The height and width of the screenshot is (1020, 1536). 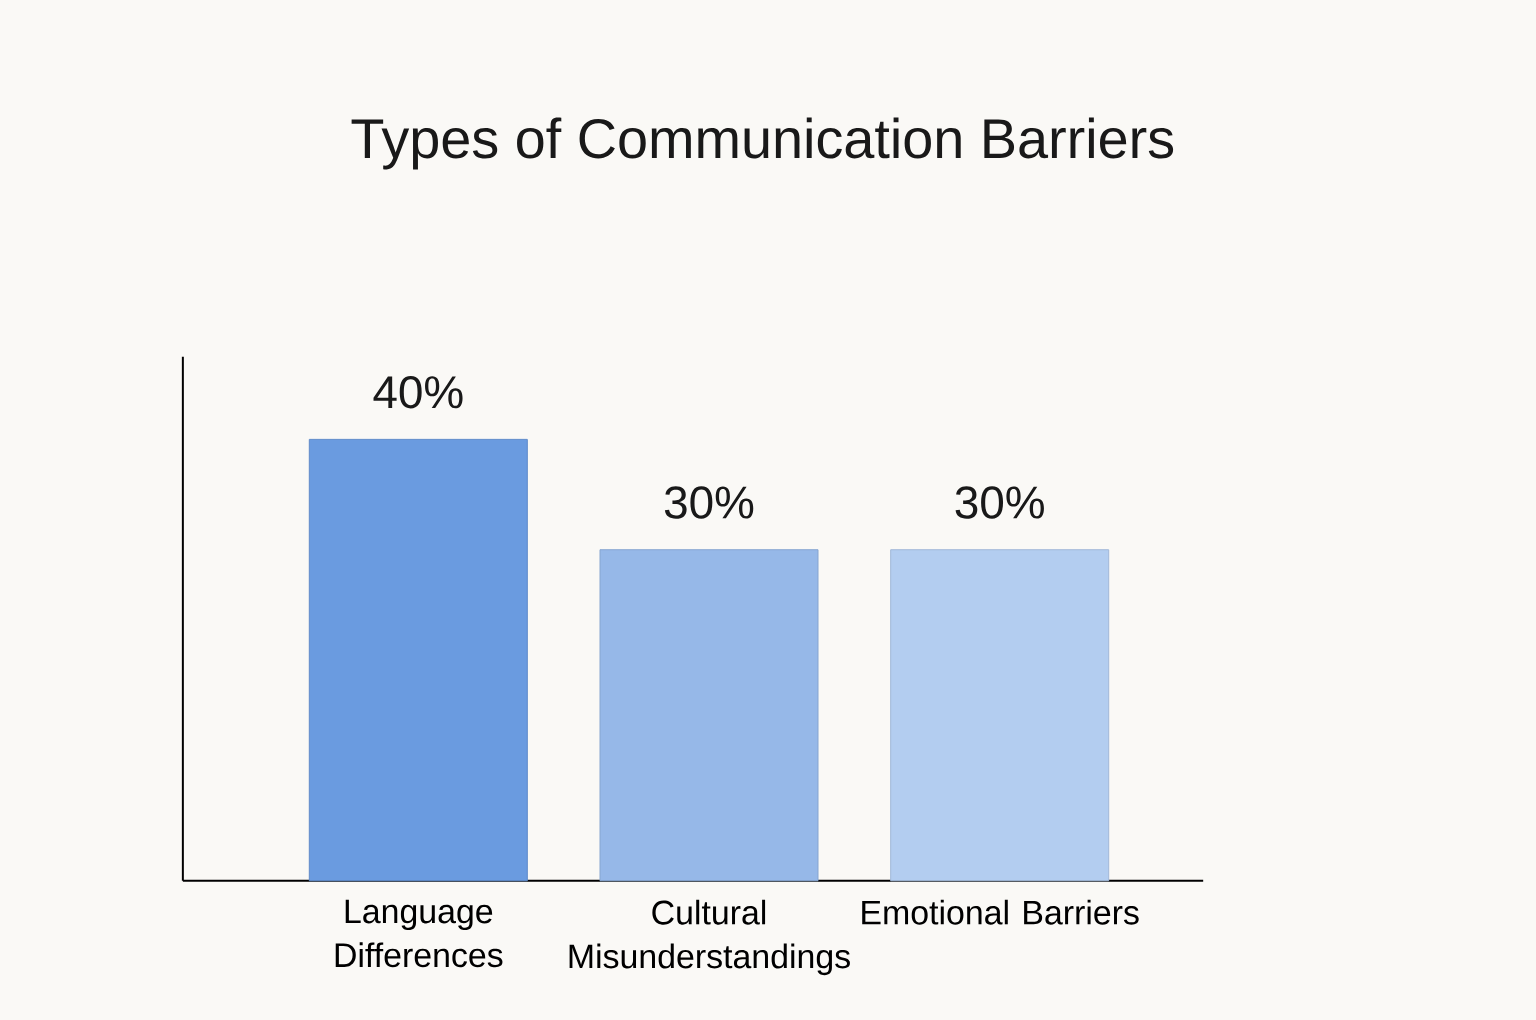 I want to click on x-tick-label: Emotional Barriers, so click(x=1000, y=912).